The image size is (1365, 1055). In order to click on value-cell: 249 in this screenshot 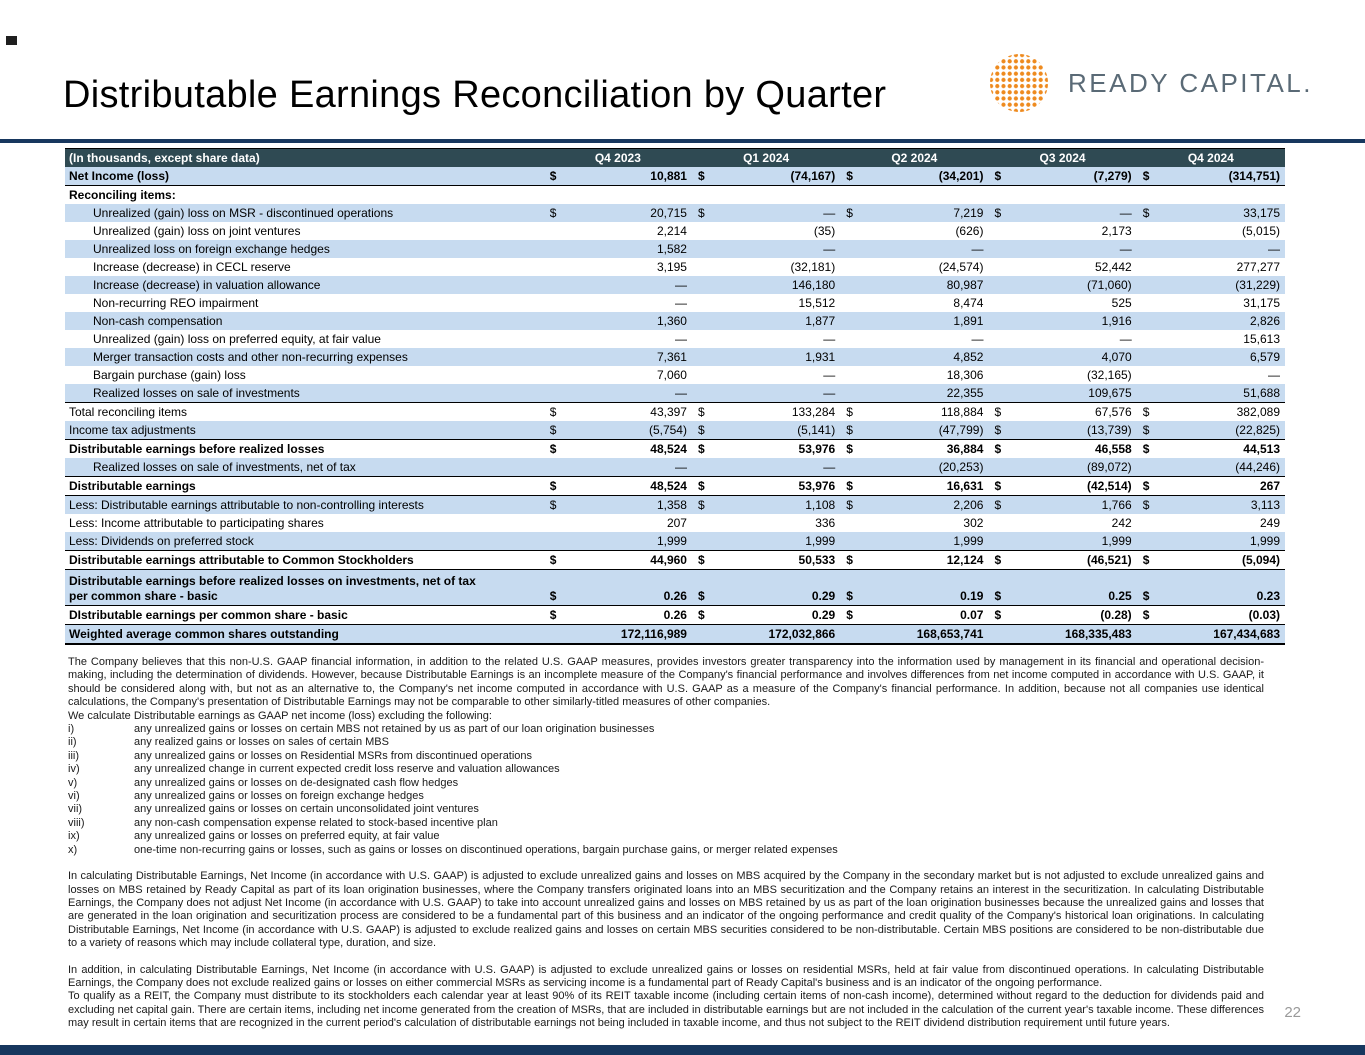, I will do `click(1269, 522)`.